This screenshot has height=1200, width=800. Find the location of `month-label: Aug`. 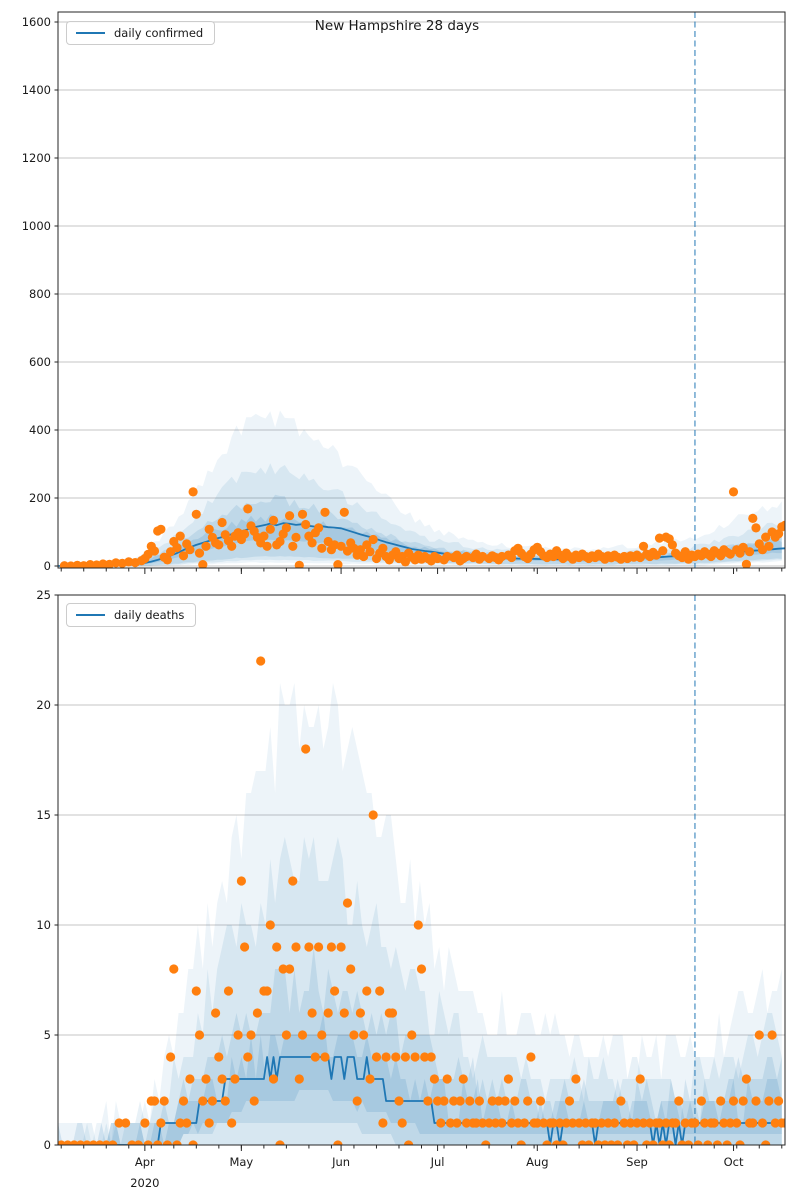

month-label: Aug is located at coordinates (537, 1162).